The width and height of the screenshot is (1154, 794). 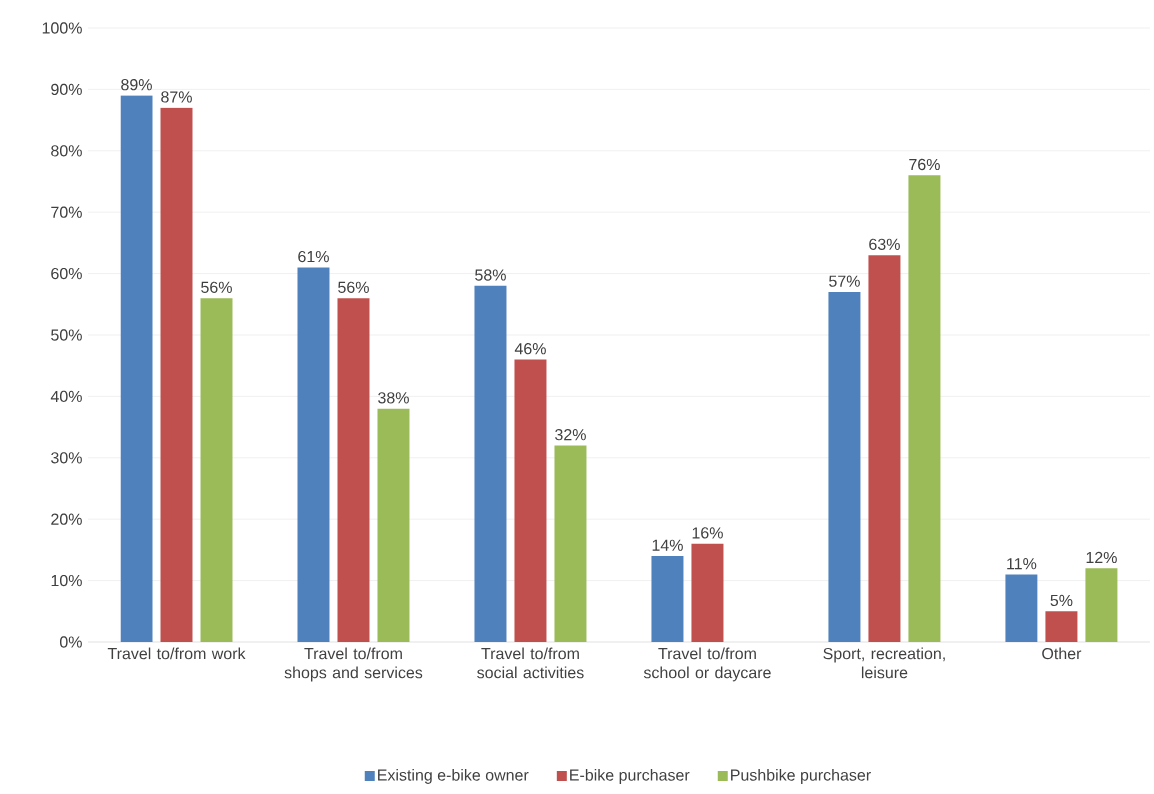 I want to click on data-label: 76%, so click(x=924, y=164).